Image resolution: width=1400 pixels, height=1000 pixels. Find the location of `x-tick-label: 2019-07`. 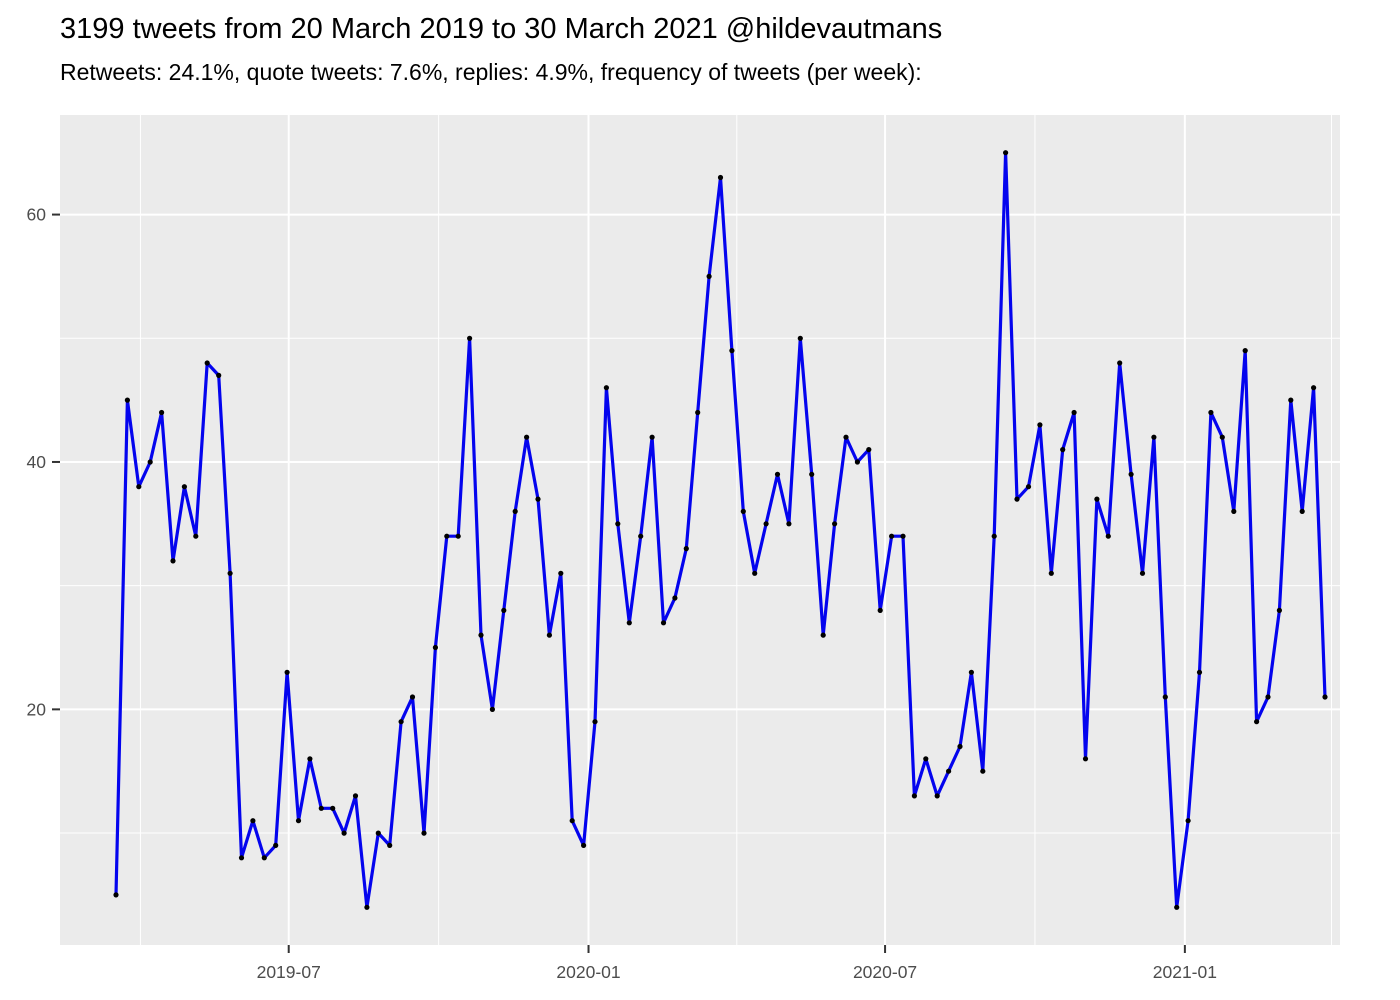

x-tick-label: 2019-07 is located at coordinates (289, 972).